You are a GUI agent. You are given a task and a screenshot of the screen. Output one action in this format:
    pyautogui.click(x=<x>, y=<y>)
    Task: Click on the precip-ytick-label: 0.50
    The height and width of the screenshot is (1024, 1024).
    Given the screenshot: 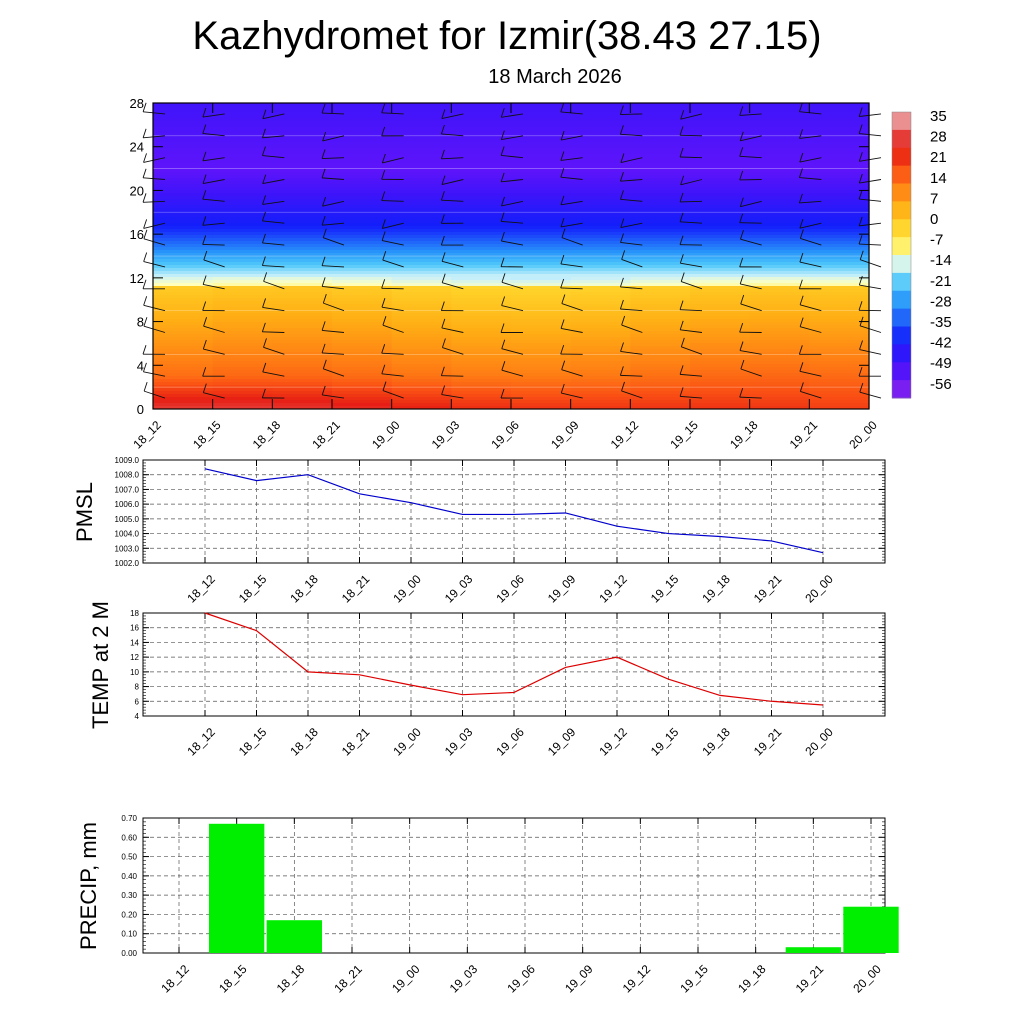 What is the action you would take?
    pyautogui.click(x=129, y=857)
    